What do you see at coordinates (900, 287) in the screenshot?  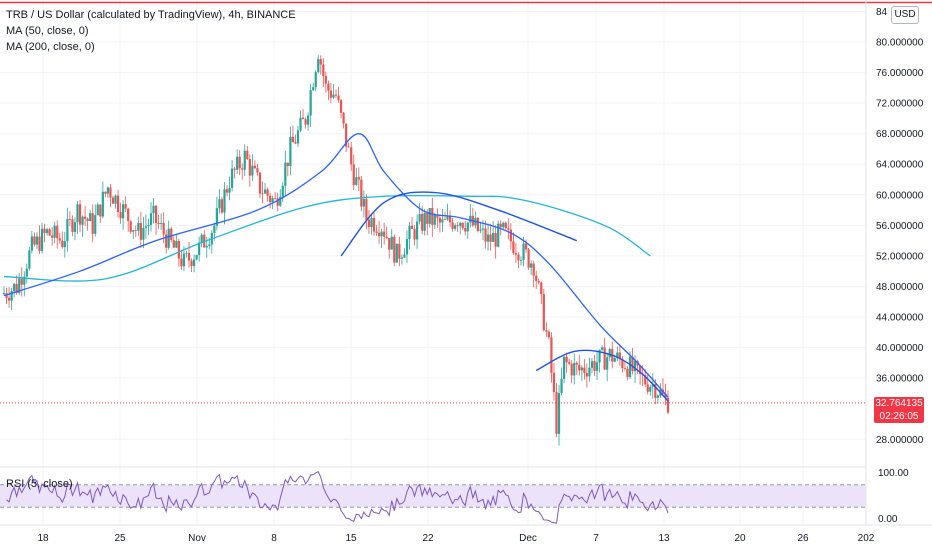 I see `price-tick-label: 48.000000` at bounding box center [900, 287].